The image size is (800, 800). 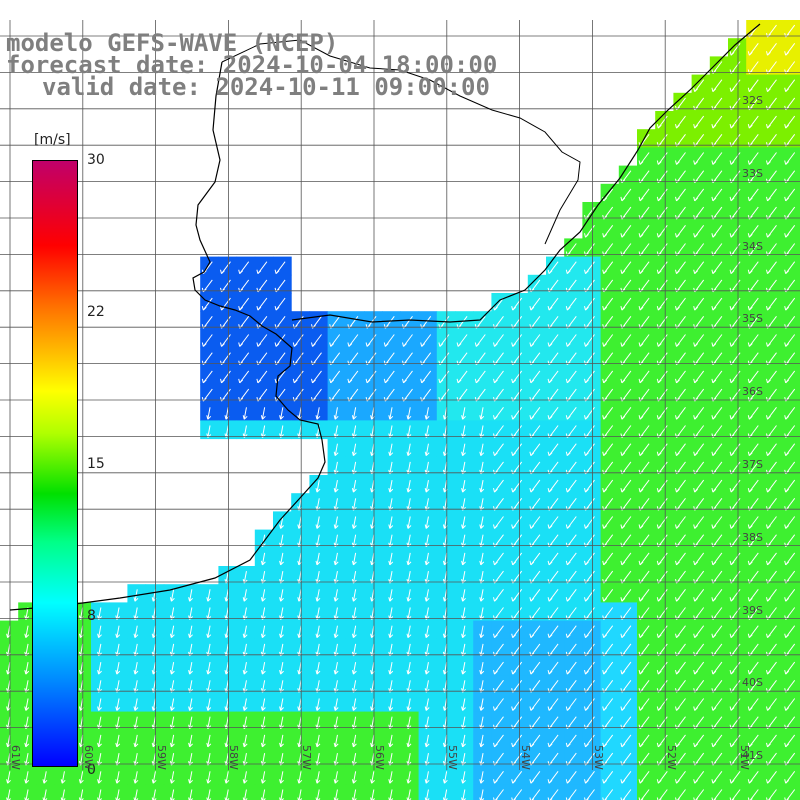 What do you see at coordinates (452, 757) in the screenshot?
I see `lon-label: 55W` at bounding box center [452, 757].